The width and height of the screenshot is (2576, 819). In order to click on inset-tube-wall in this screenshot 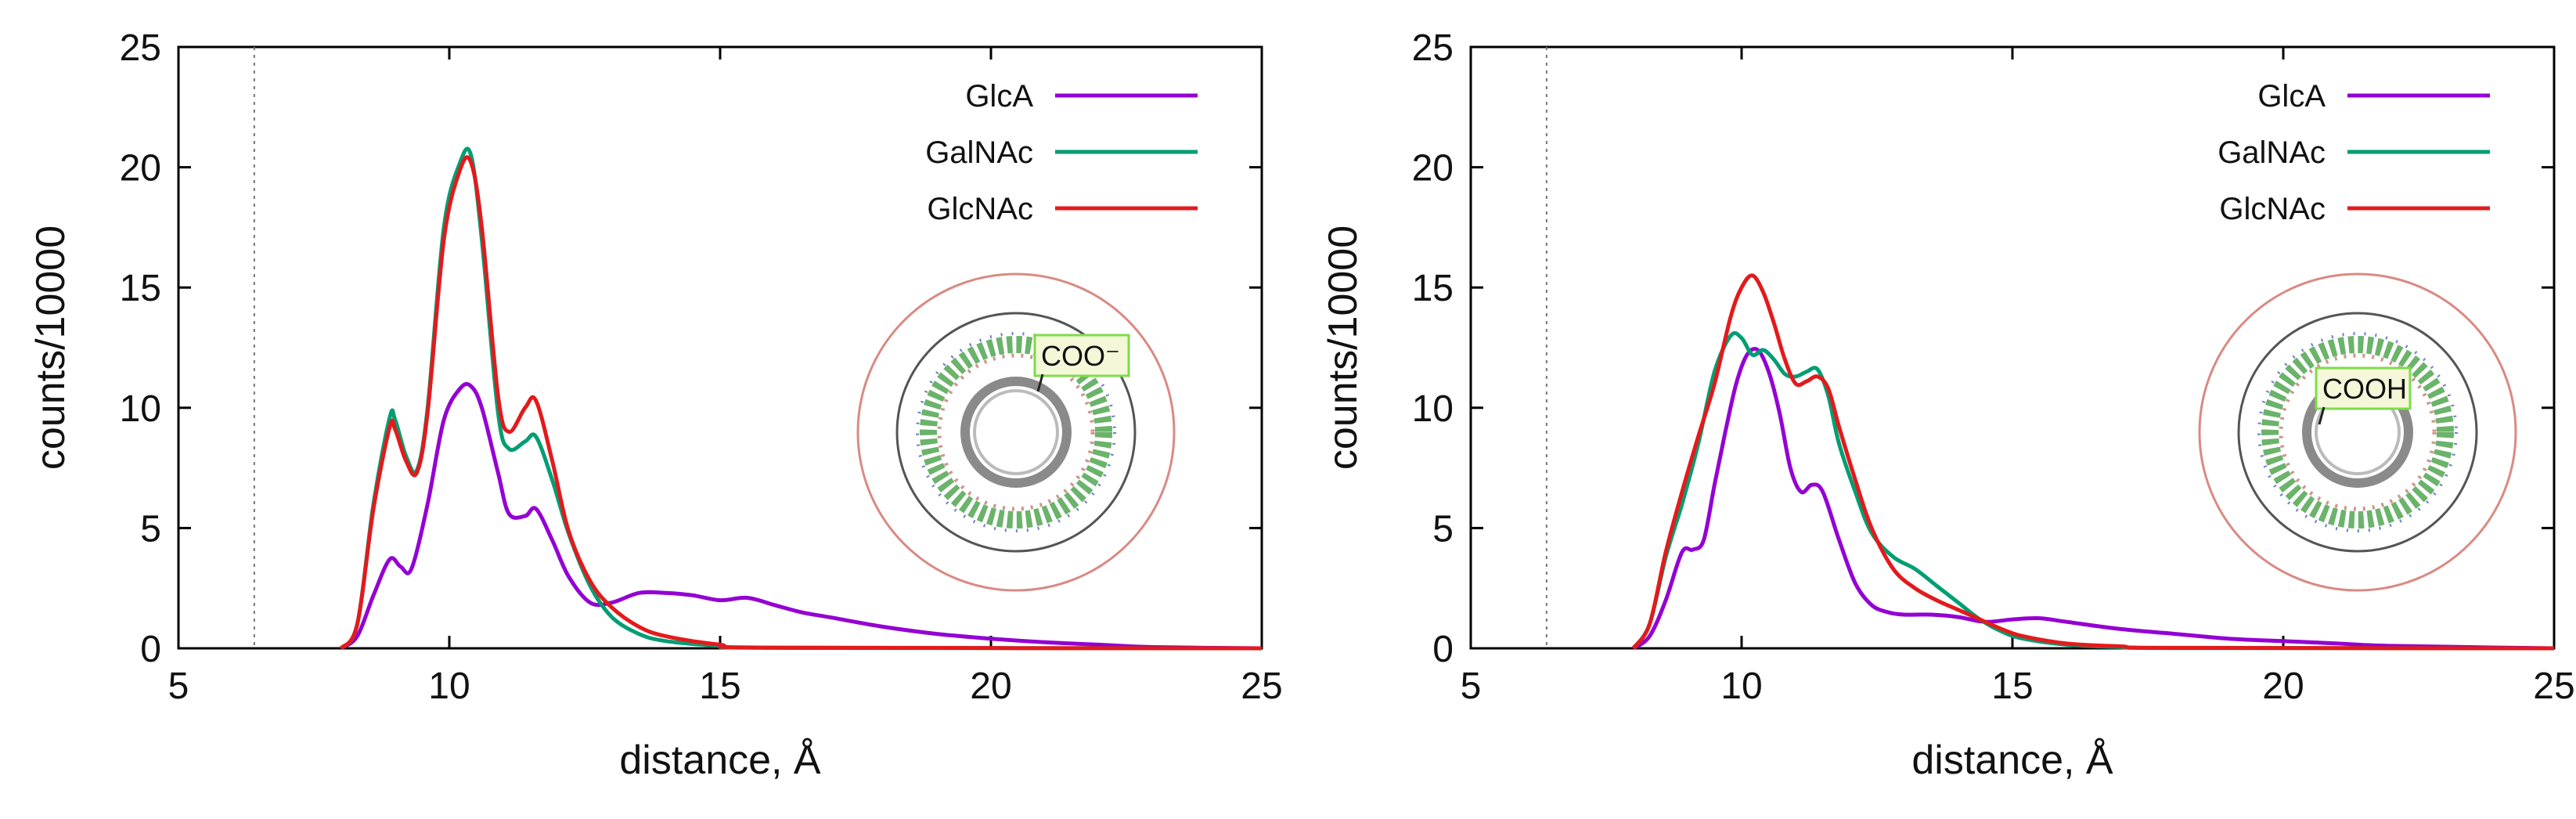, I will do `click(1016, 432)`.